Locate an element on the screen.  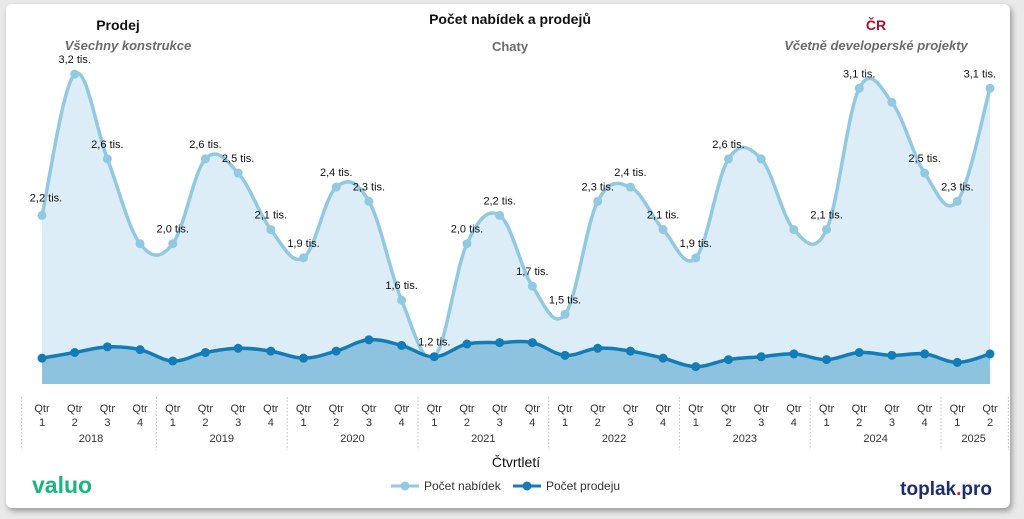
toplak-logo-main: toplak is located at coordinates (928, 489).